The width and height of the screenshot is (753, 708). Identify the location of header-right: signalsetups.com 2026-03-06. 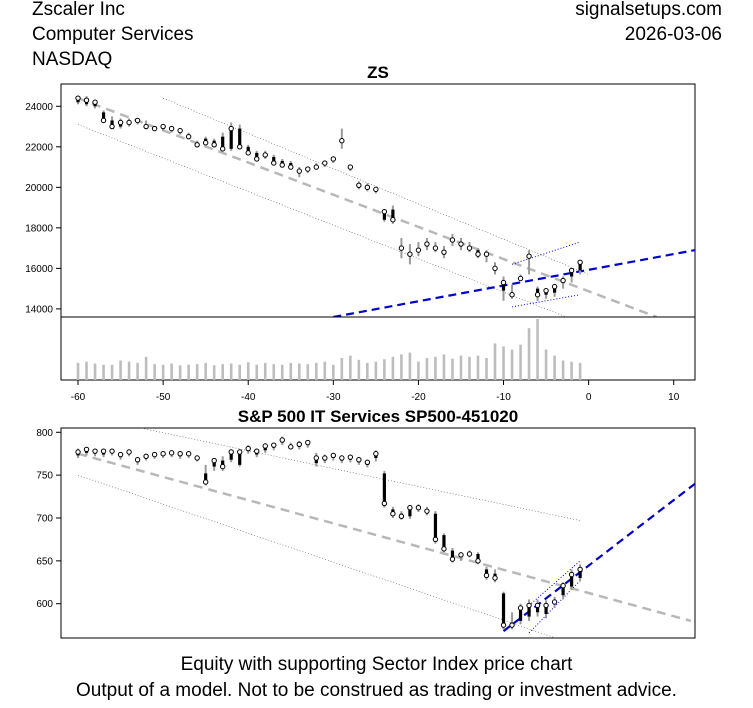
(648, 23).